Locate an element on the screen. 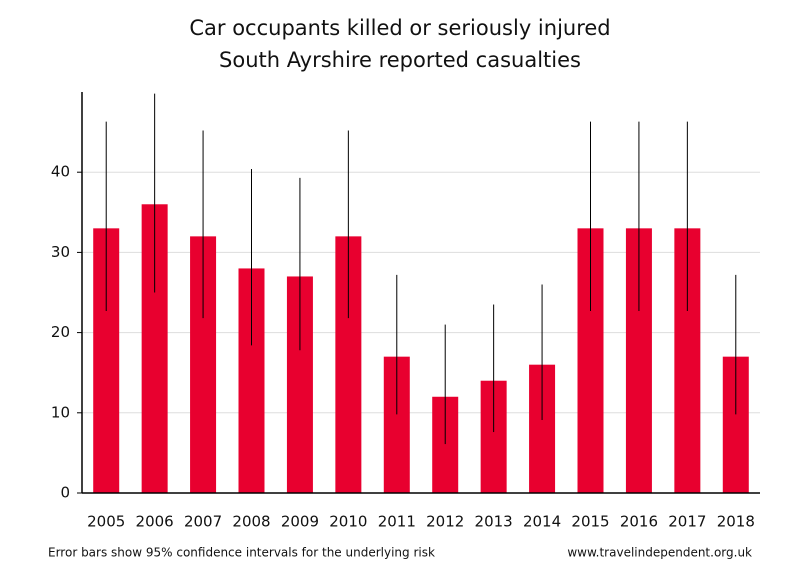 The height and width of the screenshot is (580, 800). y-tick-label: 40 is located at coordinates (60, 172).